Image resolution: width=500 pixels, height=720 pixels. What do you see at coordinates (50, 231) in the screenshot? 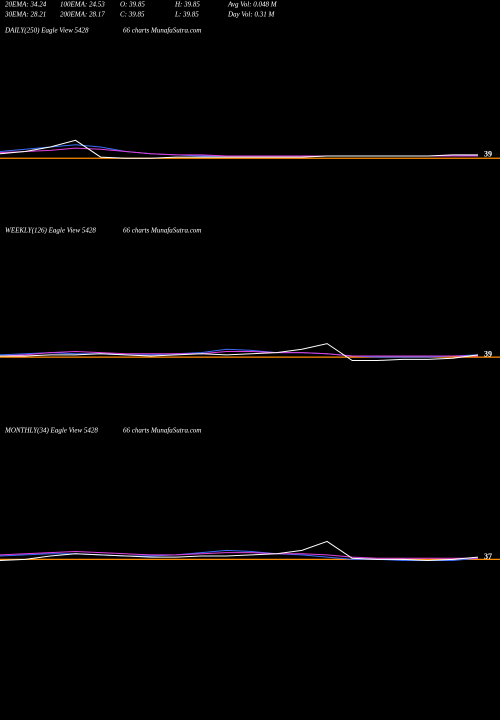
I see `panel-title: WEEKLY(126) Eagle View 5428` at bounding box center [50, 231].